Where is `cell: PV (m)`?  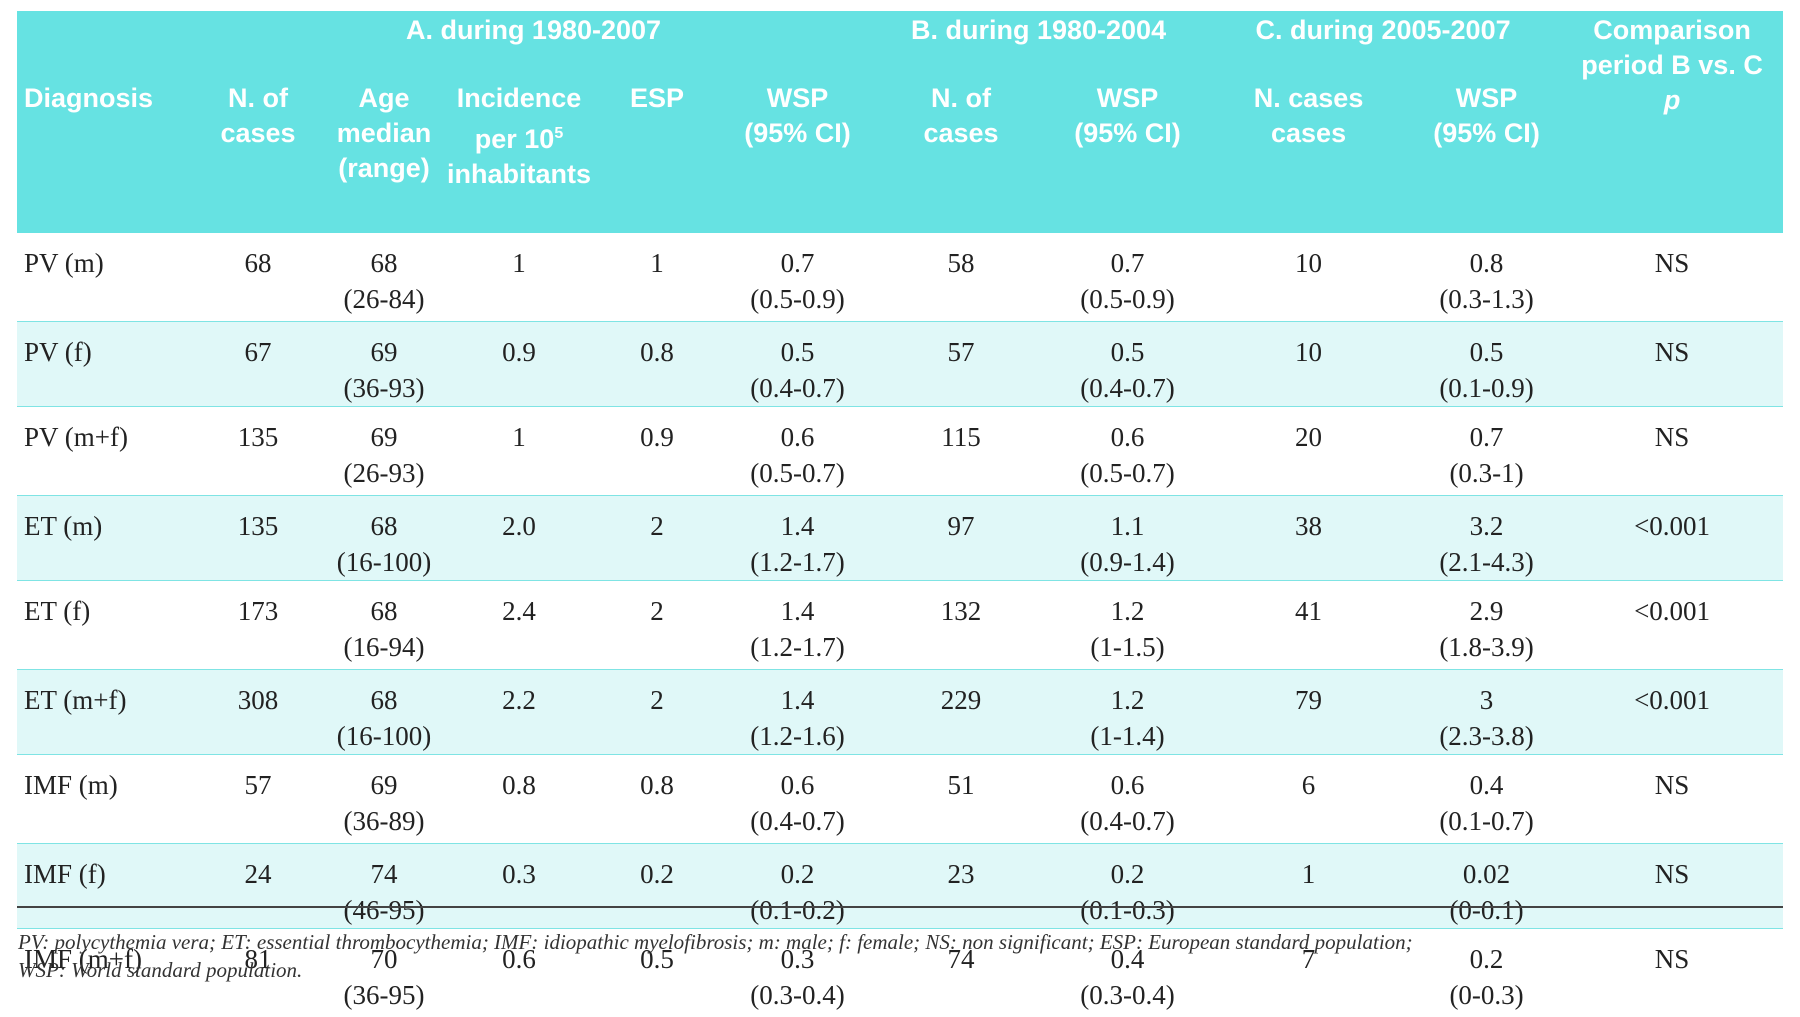 cell: PV (m) is located at coordinates (106, 277).